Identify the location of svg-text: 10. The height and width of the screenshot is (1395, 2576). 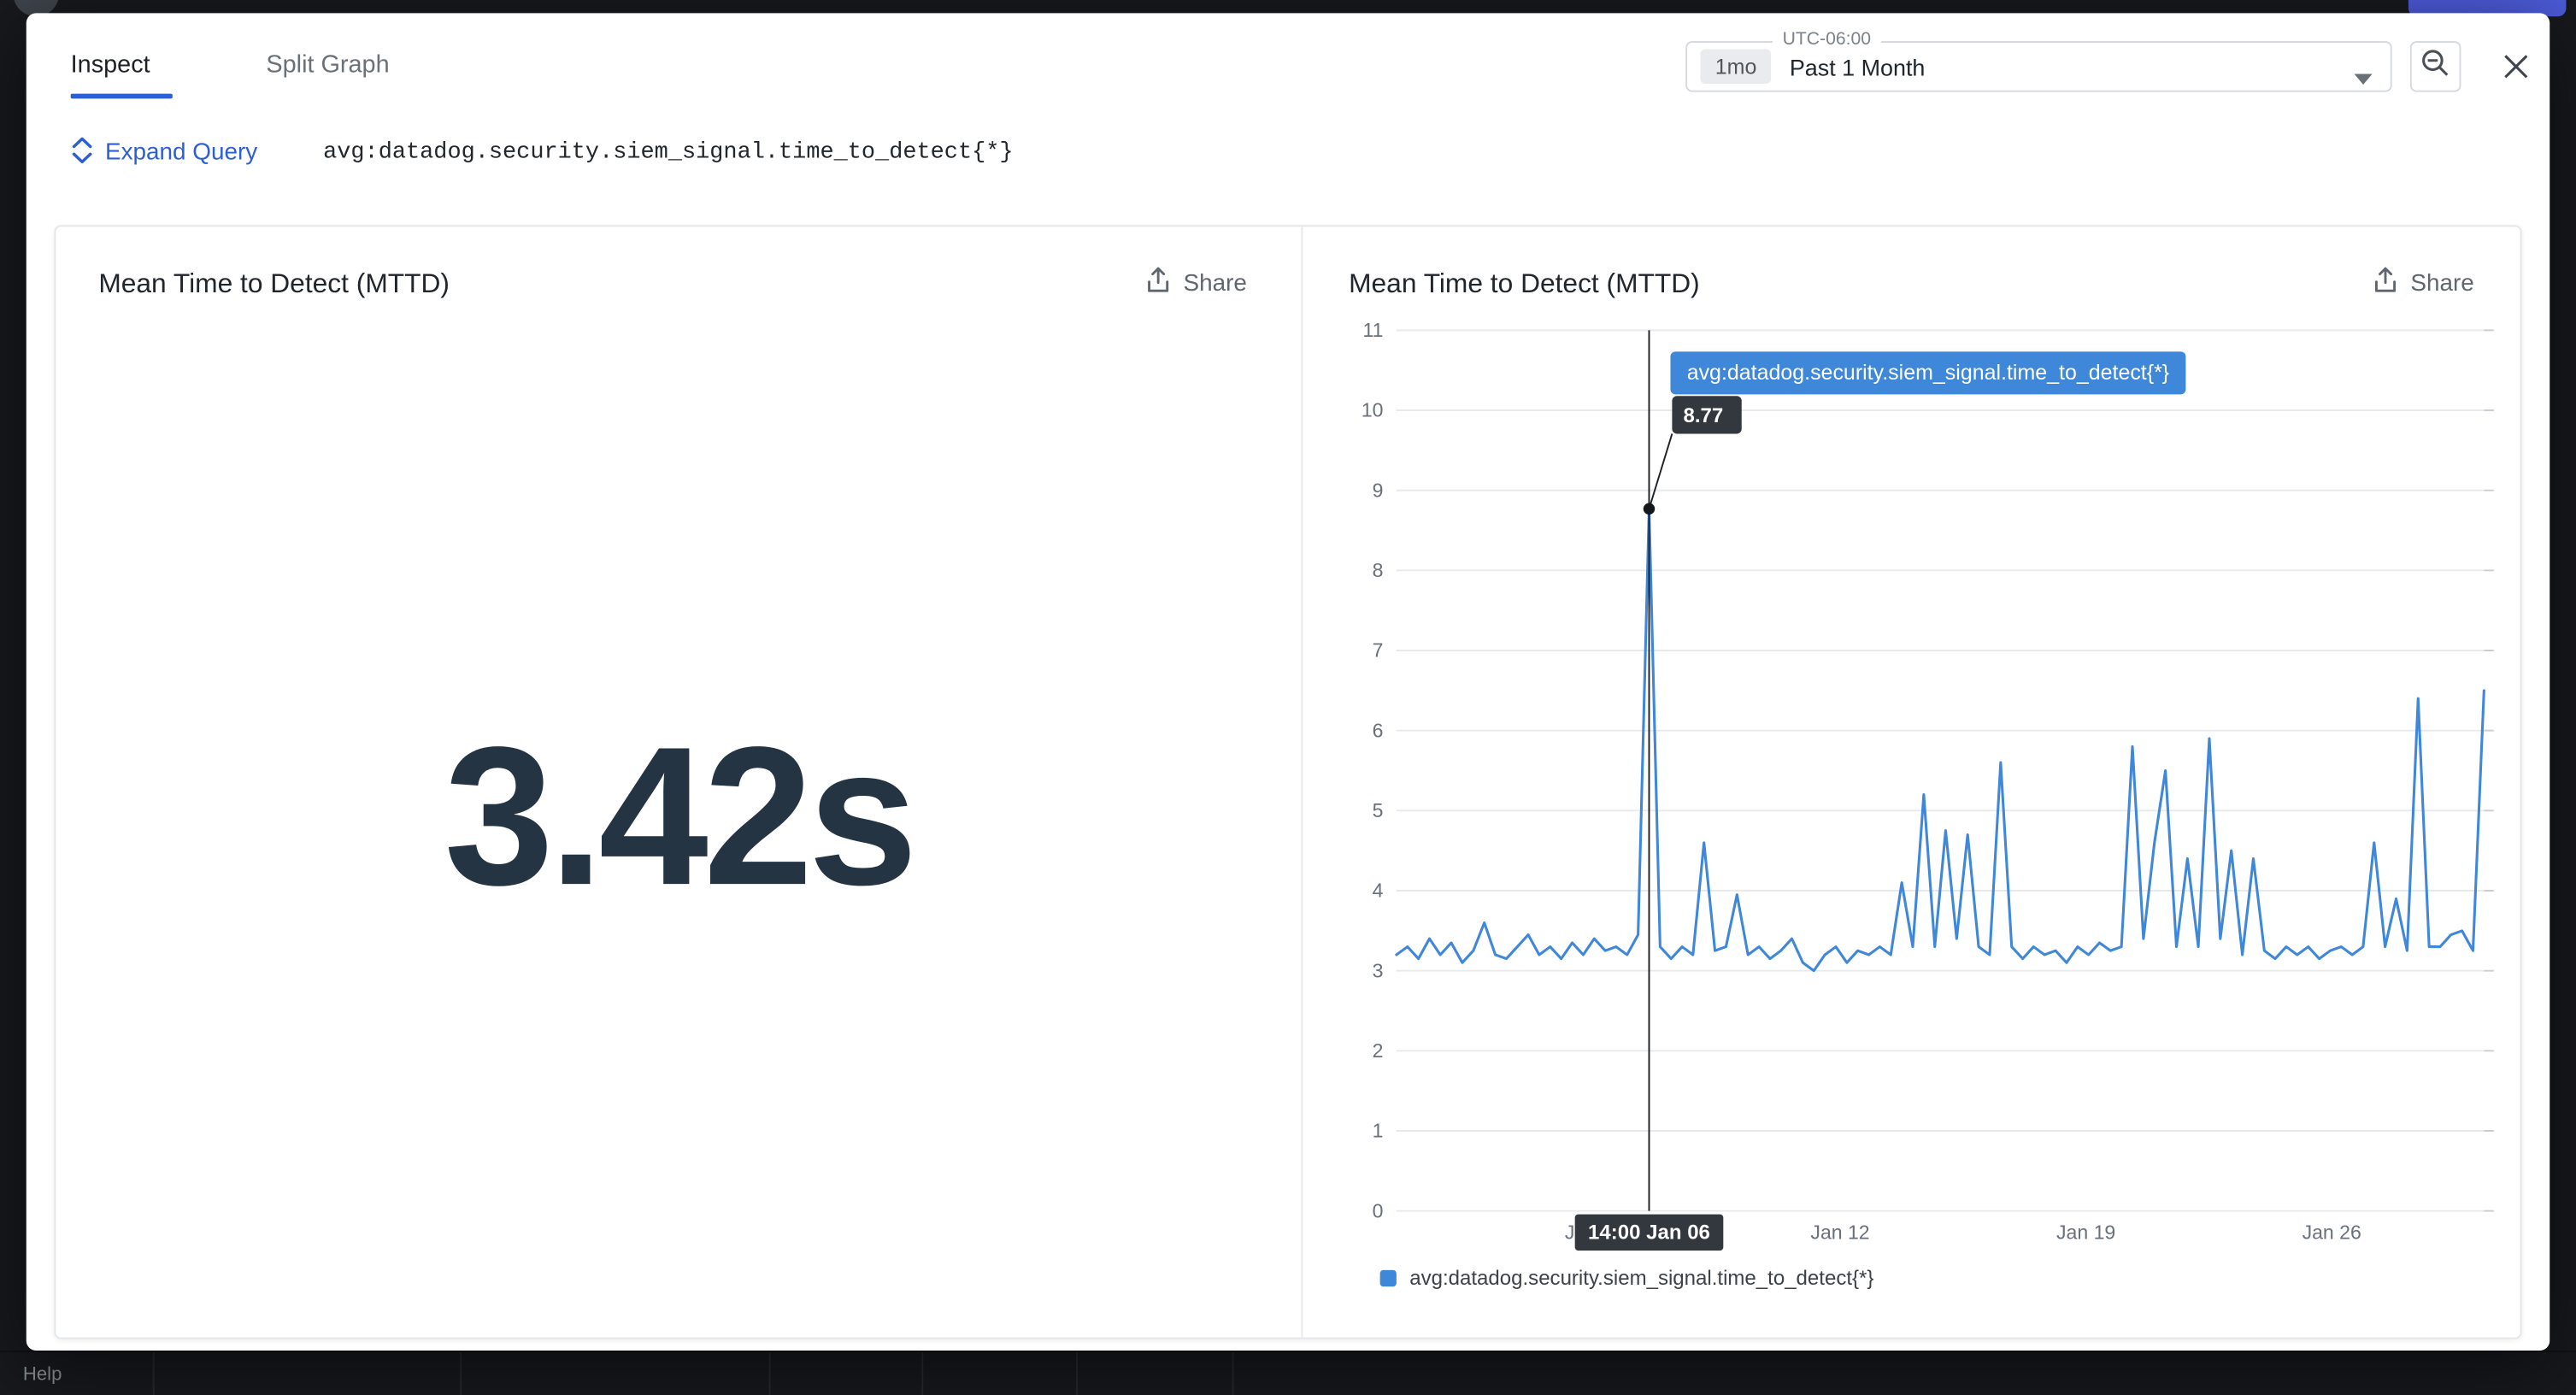
(1373, 410).